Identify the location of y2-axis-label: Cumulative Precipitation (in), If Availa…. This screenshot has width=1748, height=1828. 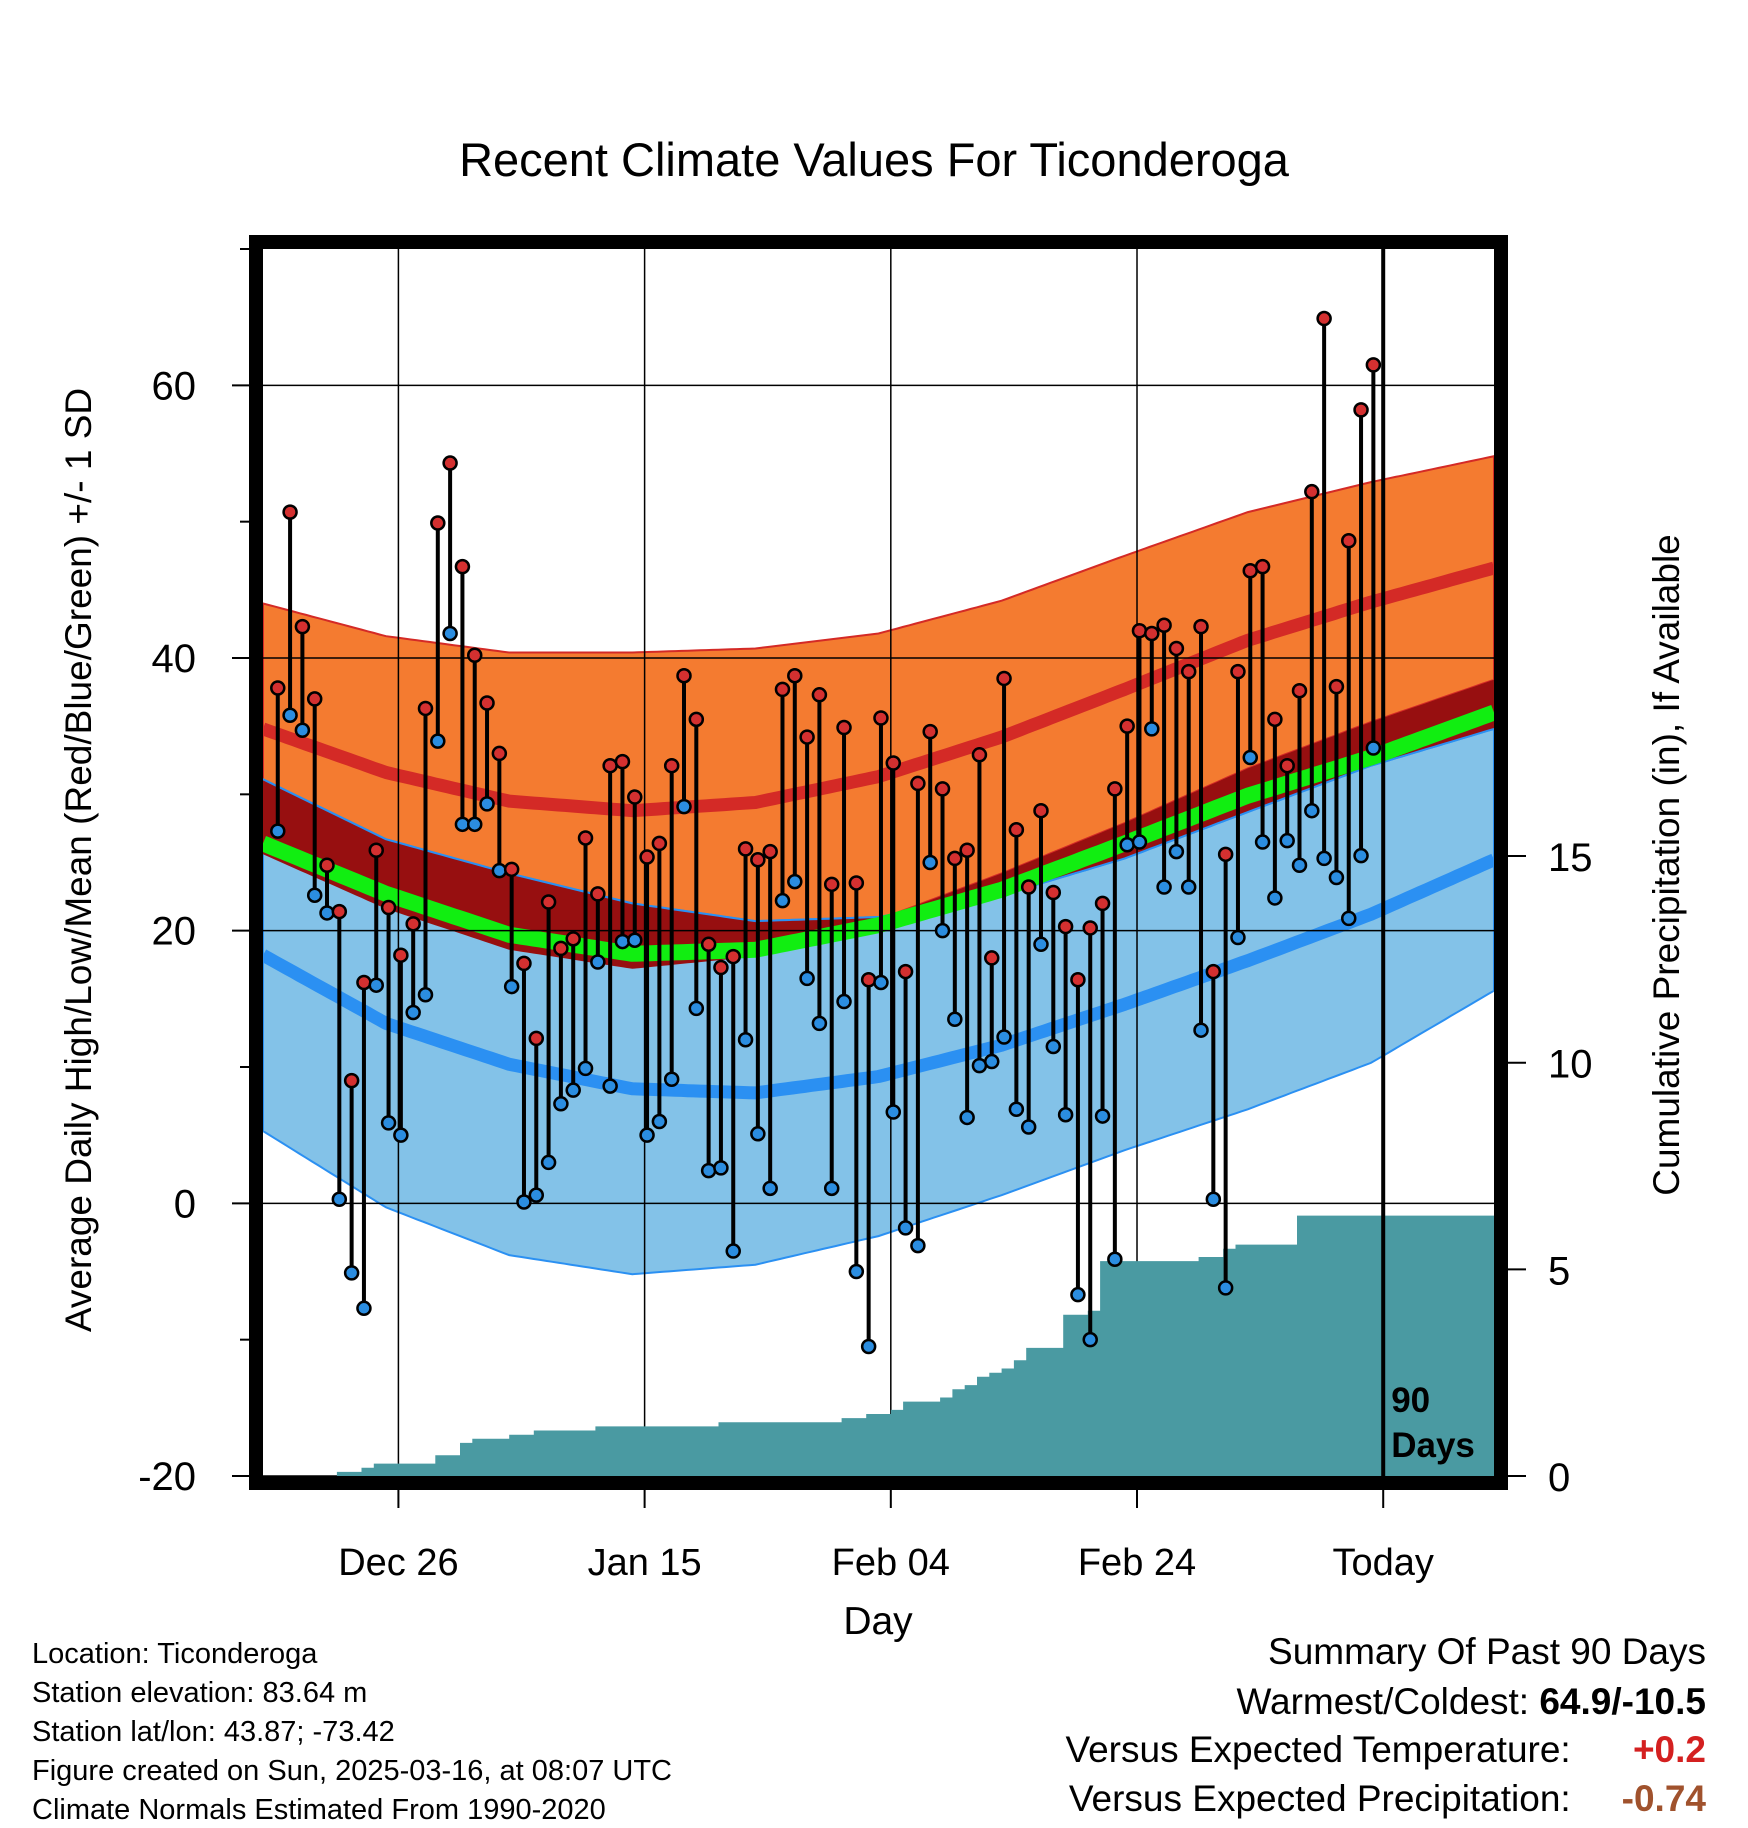
(1666, 865).